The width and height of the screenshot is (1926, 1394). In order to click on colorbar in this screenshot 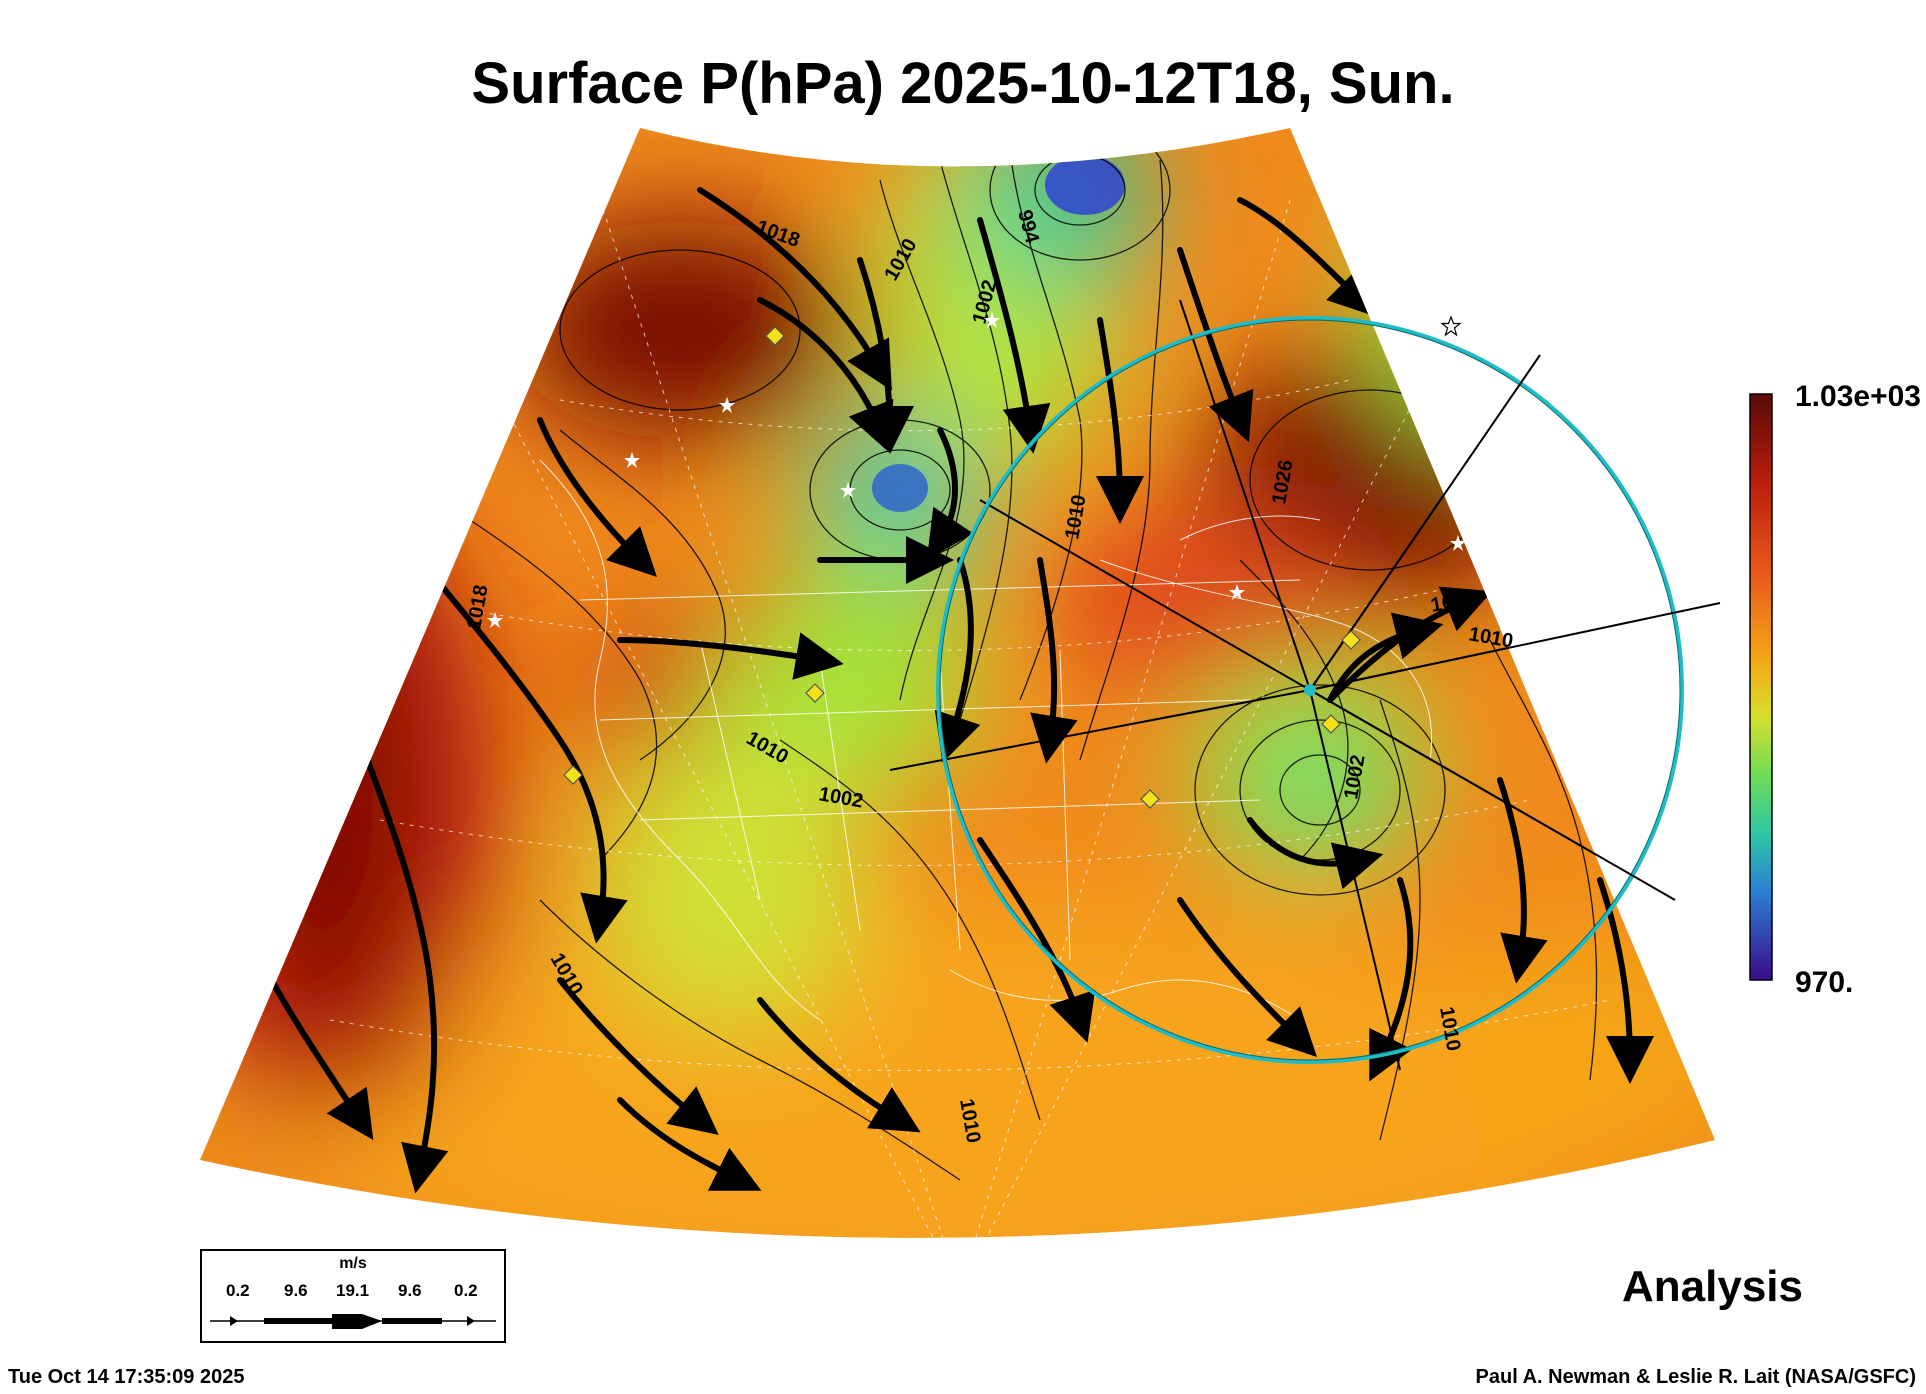, I will do `click(1761, 687)`.